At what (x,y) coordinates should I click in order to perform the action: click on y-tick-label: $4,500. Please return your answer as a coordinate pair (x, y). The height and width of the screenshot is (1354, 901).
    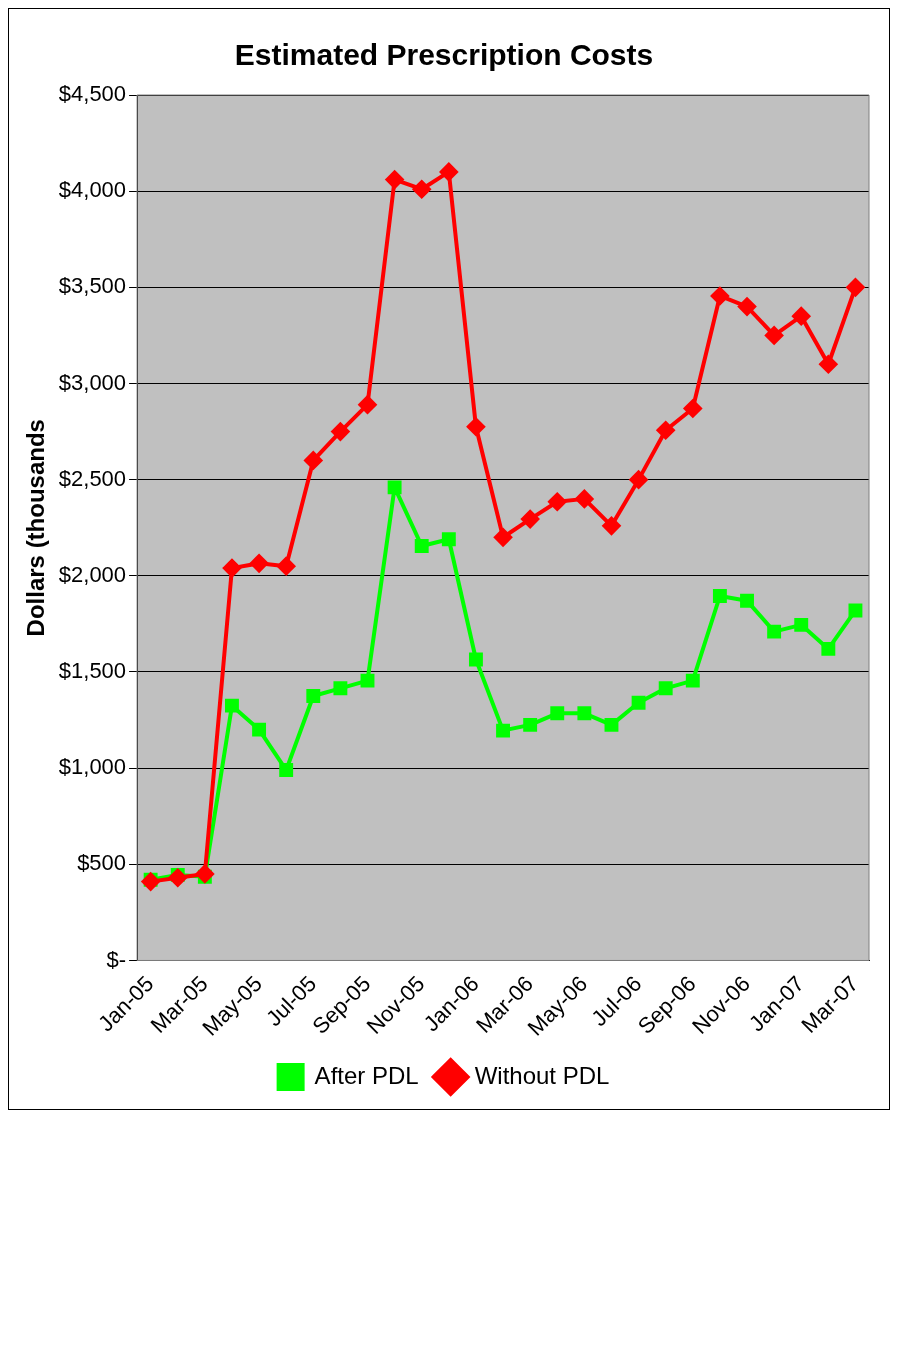
    Looking at the image, I should click on (92, 94).